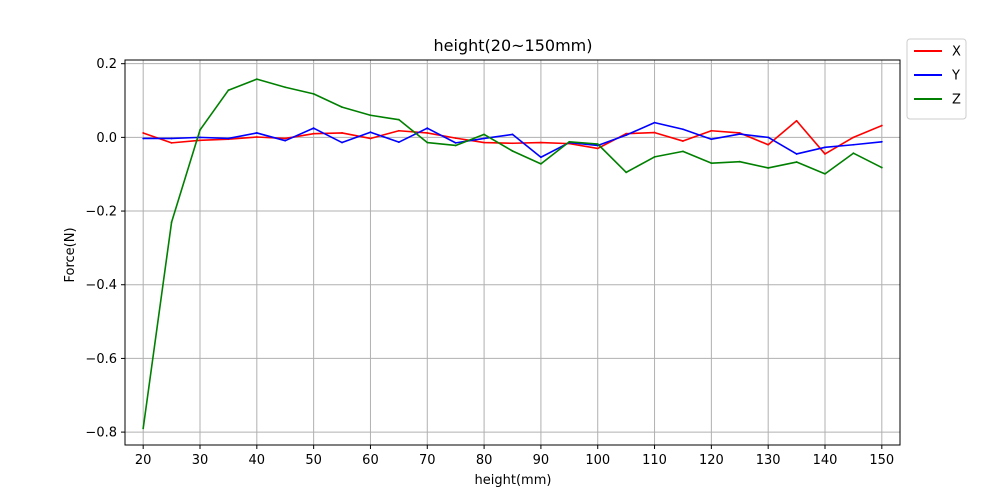  Describe the element at coordinates (70, 254) in the screenshot. I see `y-axis-title: Force(N)` at that location.